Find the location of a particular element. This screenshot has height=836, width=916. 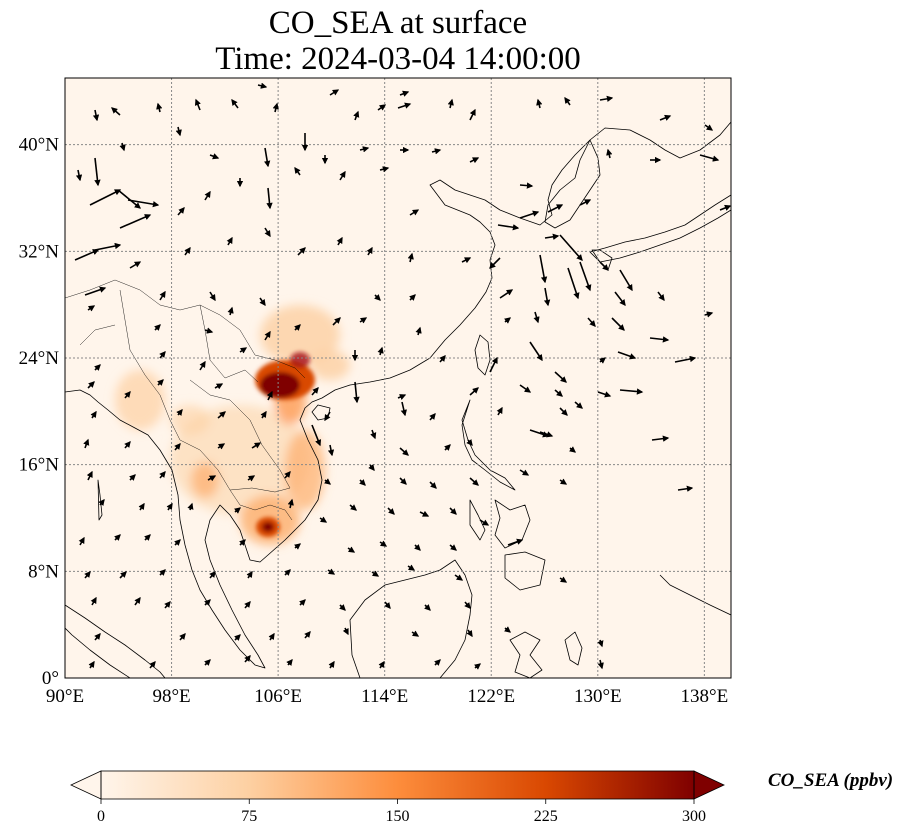

colorbar-label: CO_SEA (ppbv) is located at coordinates (831, 780).